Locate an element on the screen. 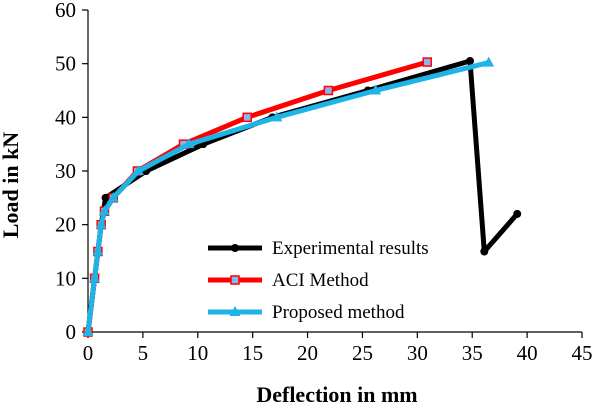  y-tick-label: 0 is located at coordinates (71, 332).